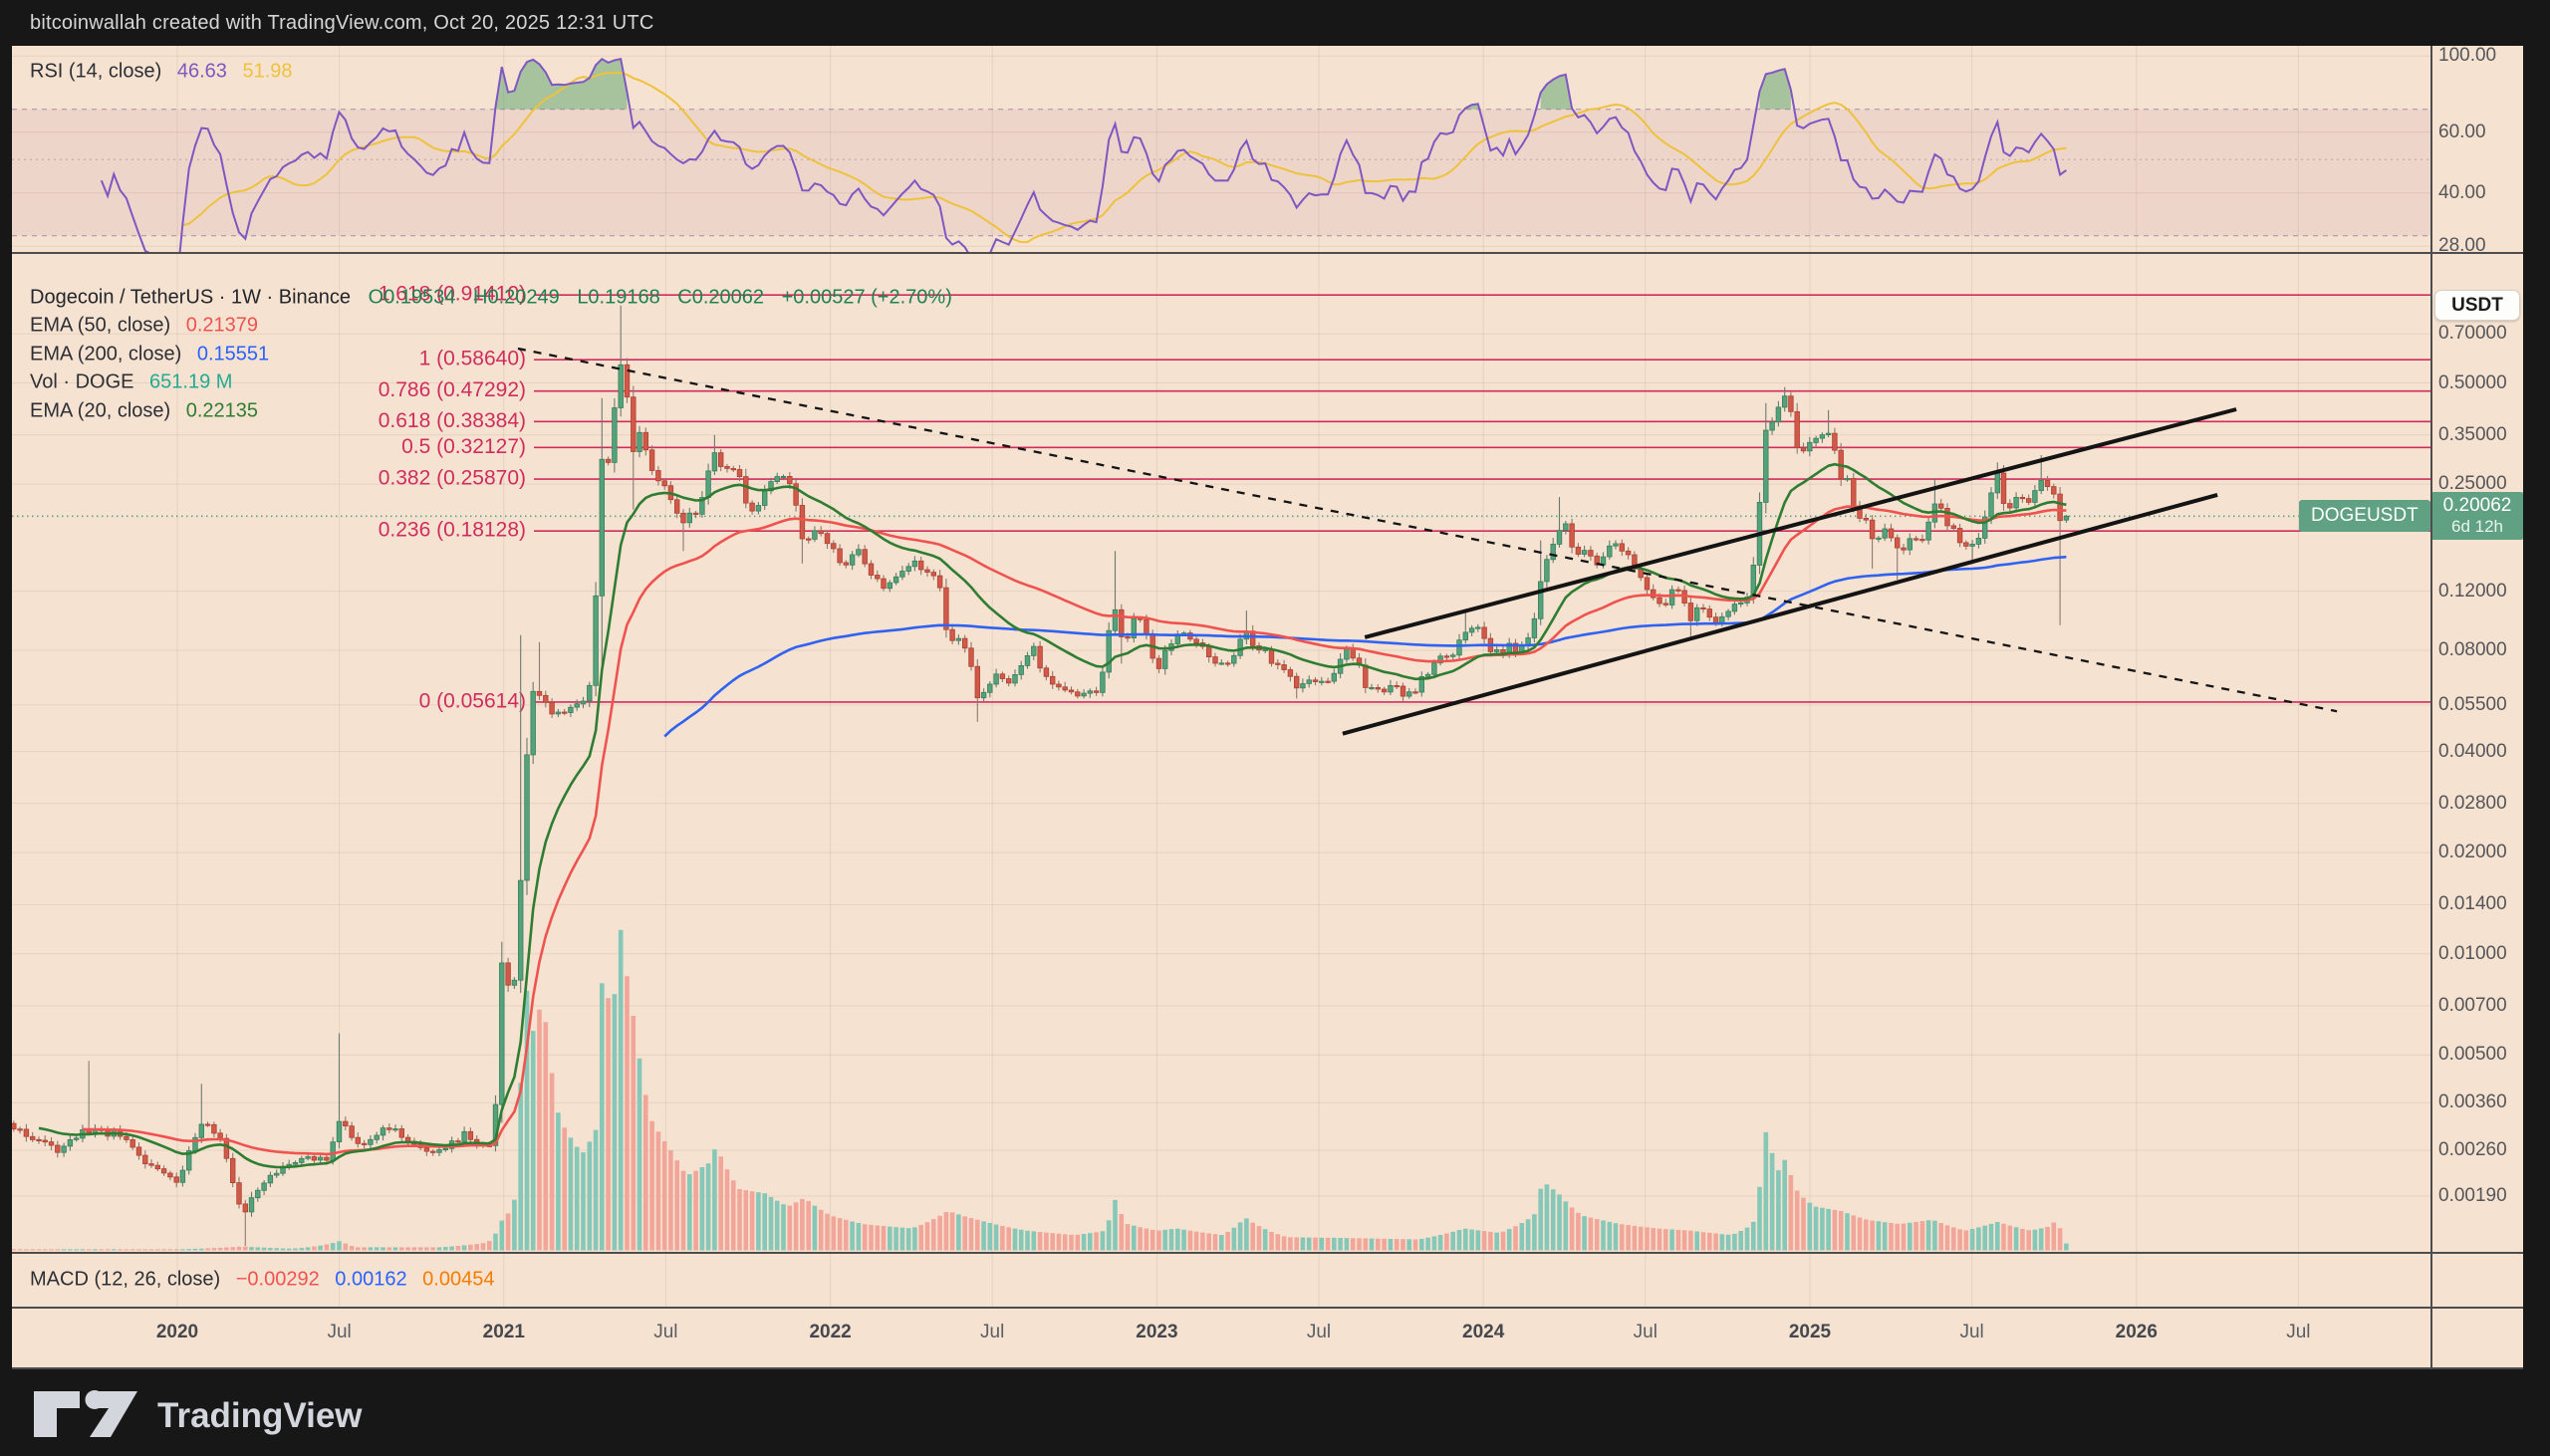 The width and height of the screenshot is (2550, 1456). I want to click on currency-toggle-button: USDT, so click(2477, 305).